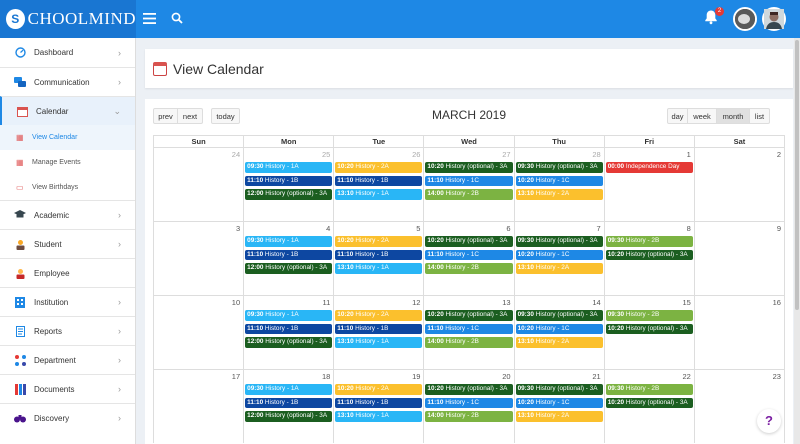 This screenshot has width=800, height=444. What do you see at coordinates (688, 228) in the screenshot?
I see `day-number: 8` at bounding box center [688, 228].